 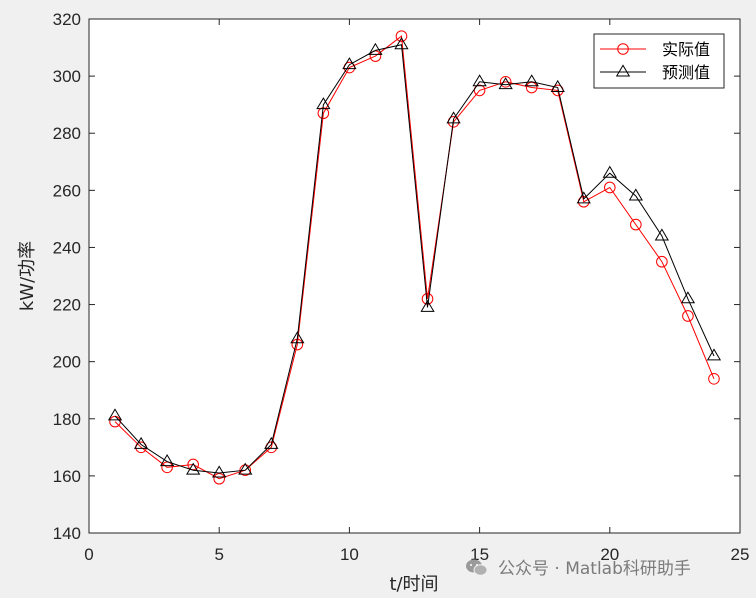 What do you see at coordinates (67, 476) in the screenshot?
I see `y-tick-label: 160` at bounding box center [67, 476].